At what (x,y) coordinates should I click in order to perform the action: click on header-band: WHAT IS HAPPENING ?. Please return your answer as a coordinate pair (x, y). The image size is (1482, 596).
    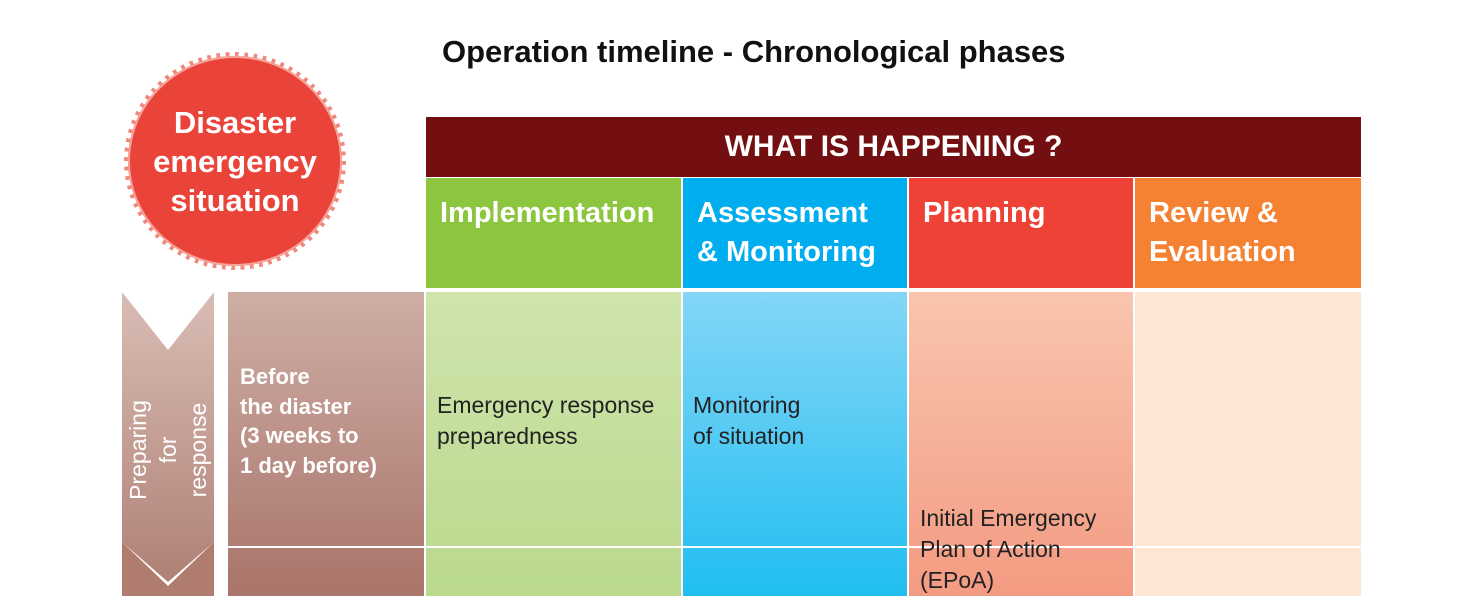
    Looking at the image, I should click on (893, 147).